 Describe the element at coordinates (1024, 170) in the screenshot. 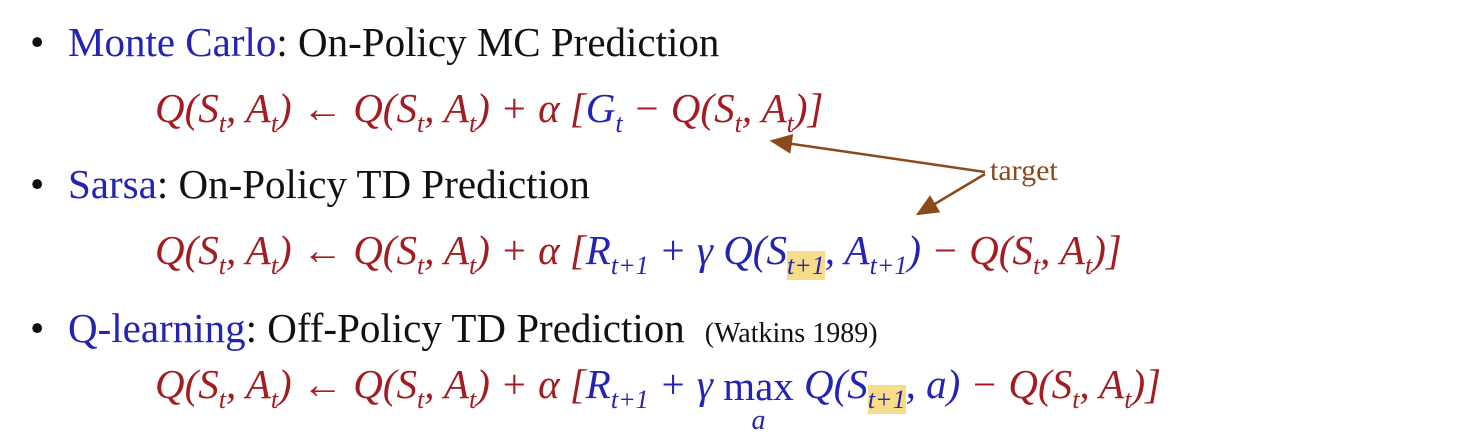

I see `annotation: target` at that location.